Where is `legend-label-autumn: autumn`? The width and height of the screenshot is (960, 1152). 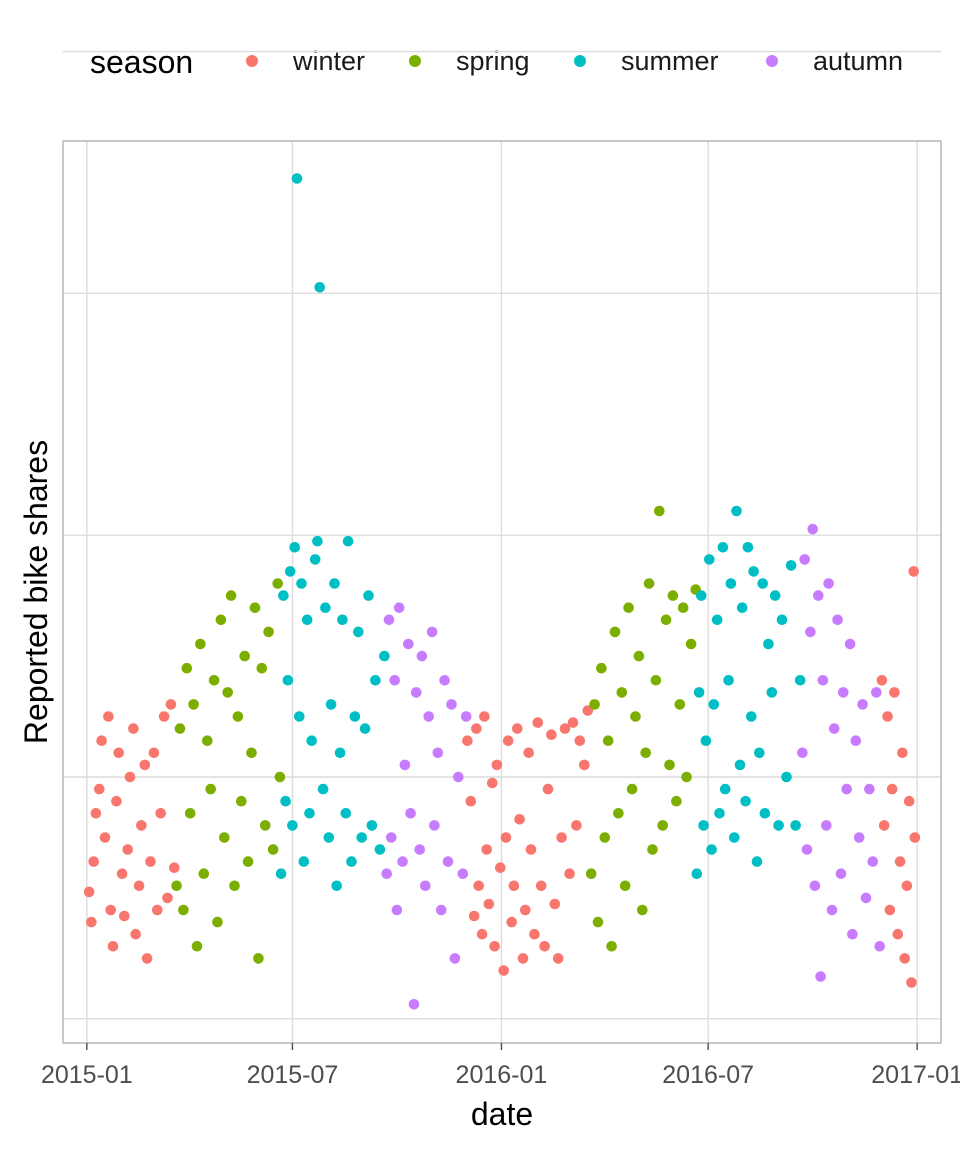 legend-label-autumn: autumn is located at coordinates (858, 61).